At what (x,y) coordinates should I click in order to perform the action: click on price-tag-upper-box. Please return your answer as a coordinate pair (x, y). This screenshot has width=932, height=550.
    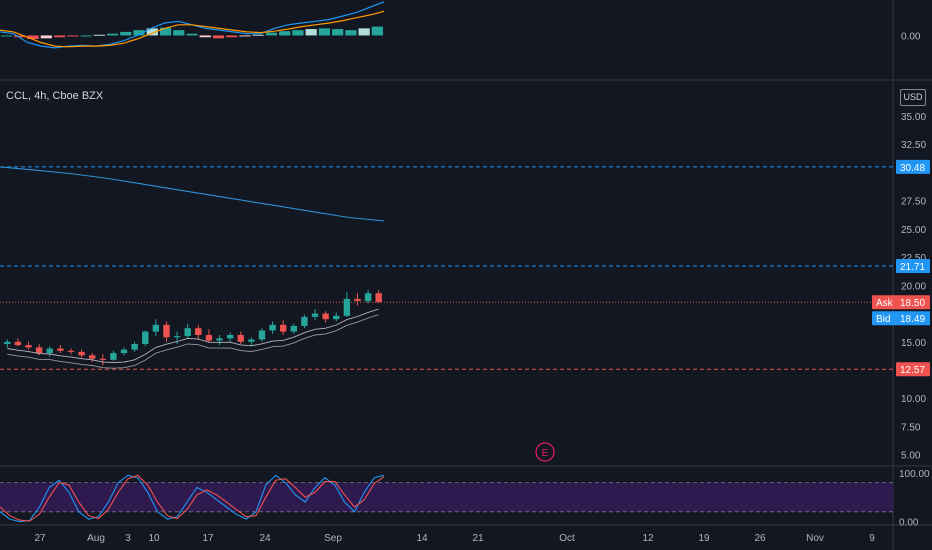
    Looking at the image, I should click on (913, 166).